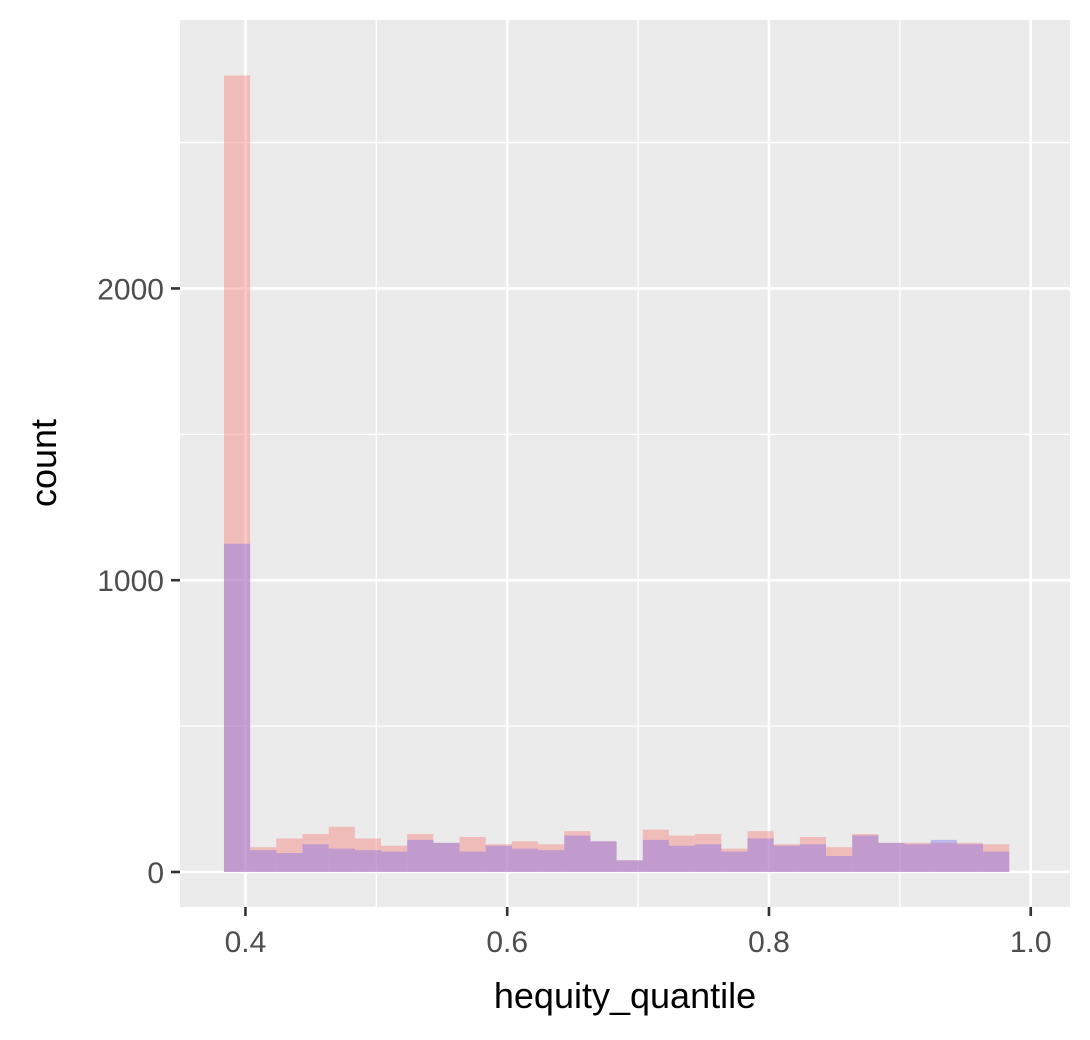 The image size is (1090, 1040). I want to click on x-tick-label: 0.4, so click(246, 942).